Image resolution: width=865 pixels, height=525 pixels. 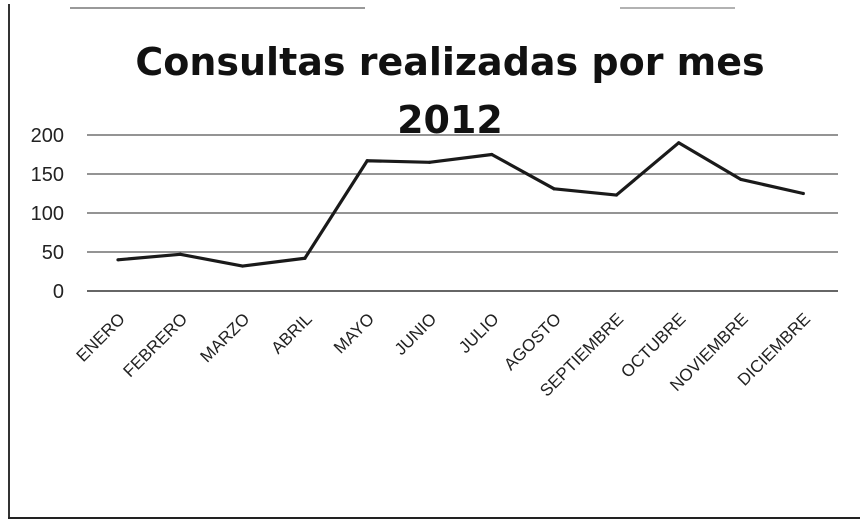 I want to click on x-tick-label: ENERO, so click(x=101, y=337).